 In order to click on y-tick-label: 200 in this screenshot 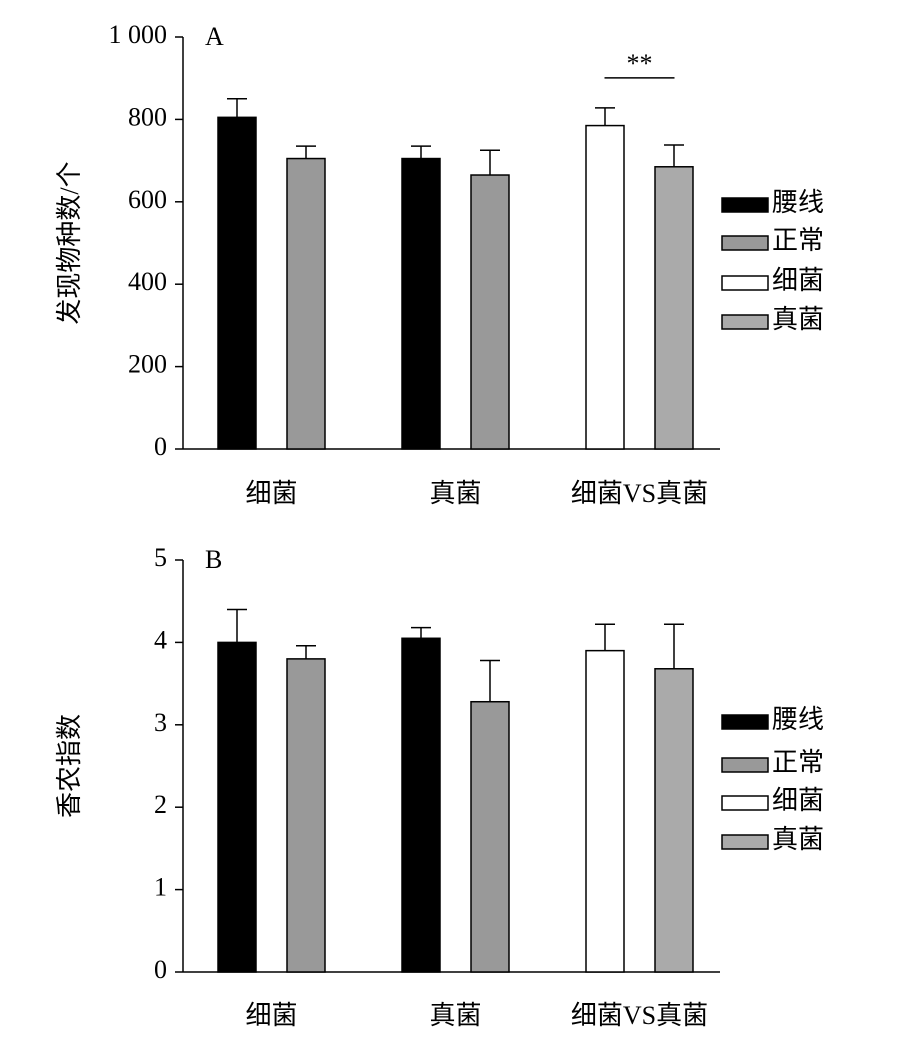, I will do `click(147, 364)`.